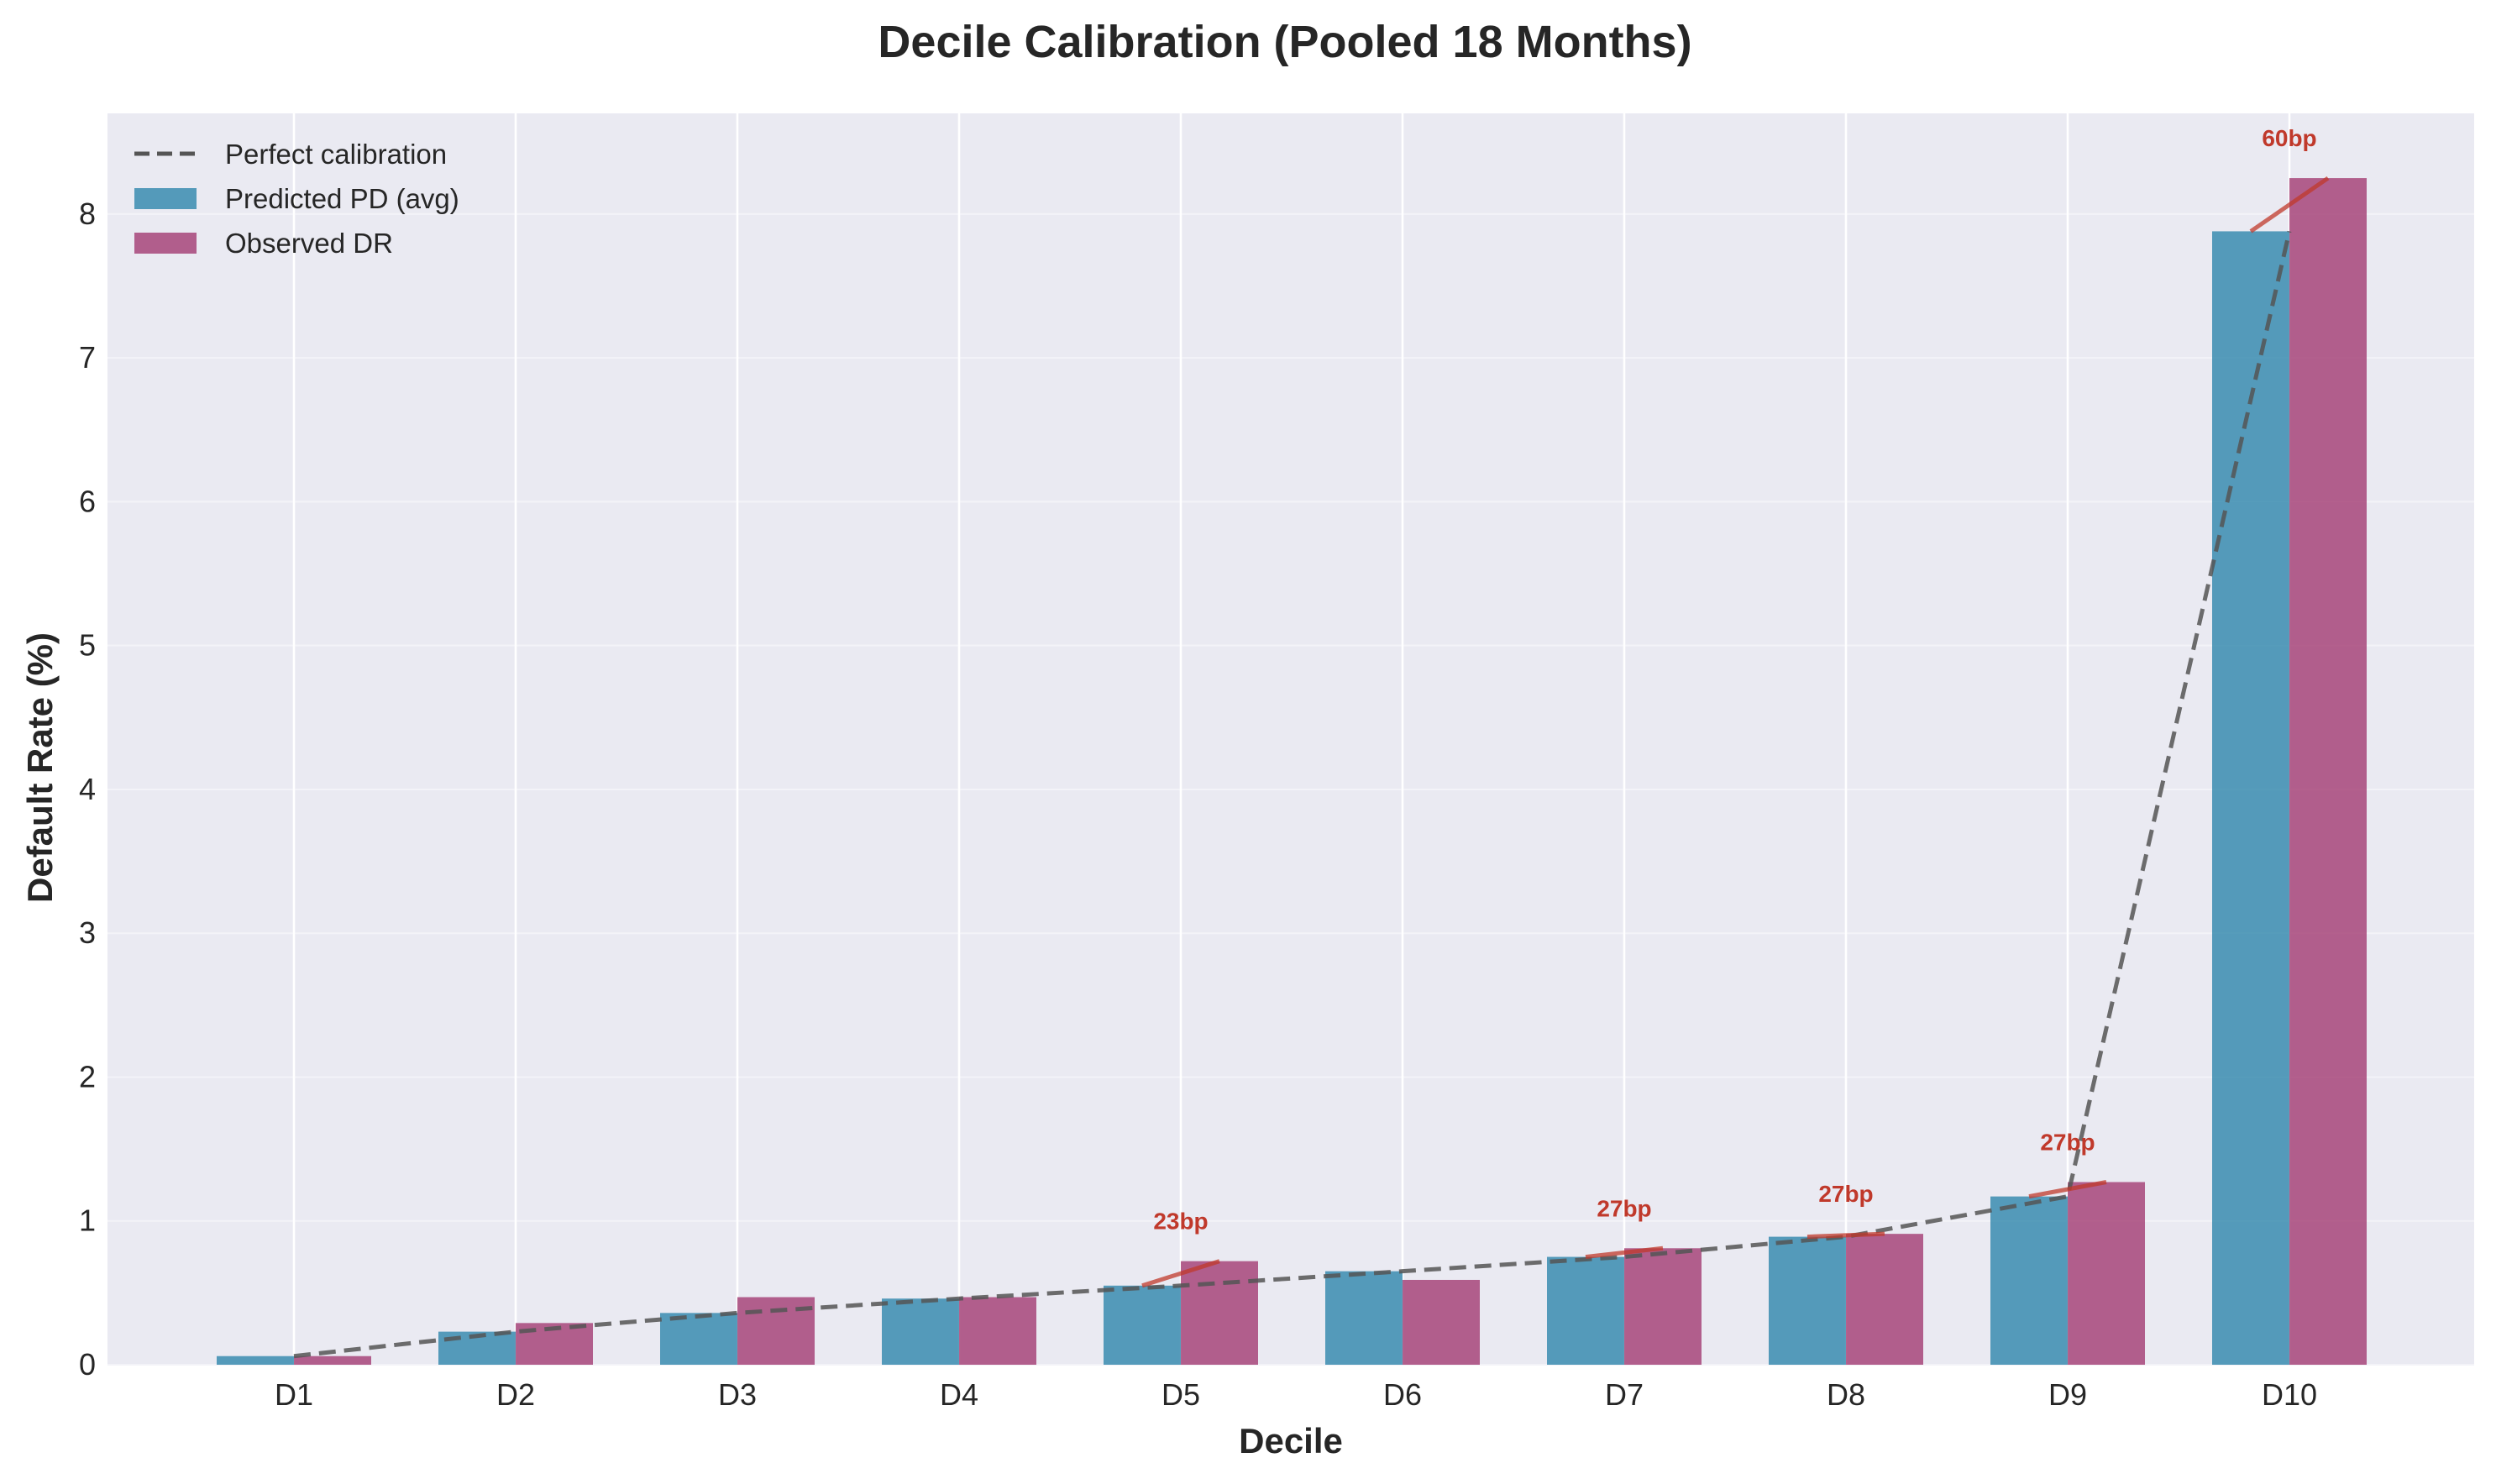  I want to click on y-tick-label: 7, so click(87, 358).